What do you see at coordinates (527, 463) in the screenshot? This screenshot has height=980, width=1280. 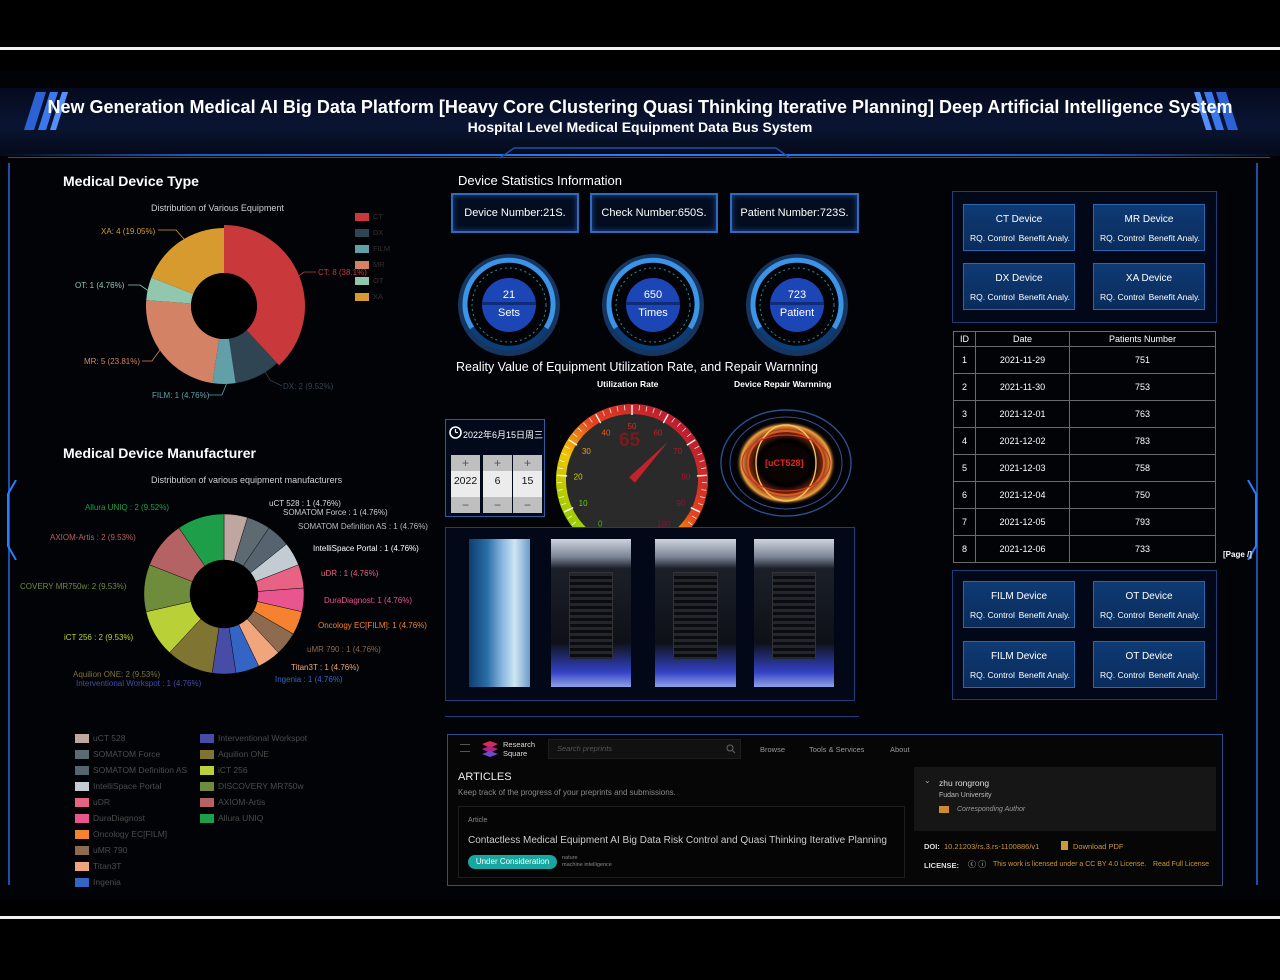 I see `day-plus-button: +` at bounding box center [527, 463].